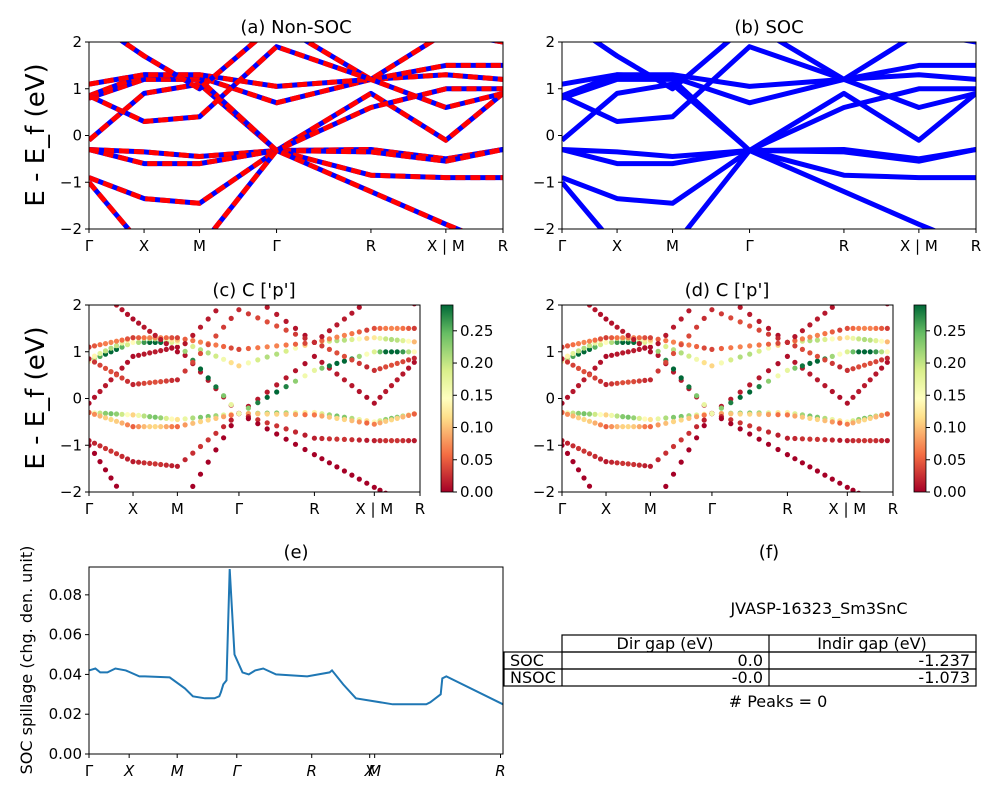 The image size is (1000, 800). What do you see at coordinates (77, 42) in the screenshot?
I see `y-tick-label: 2` at bounding box center [77, 42].